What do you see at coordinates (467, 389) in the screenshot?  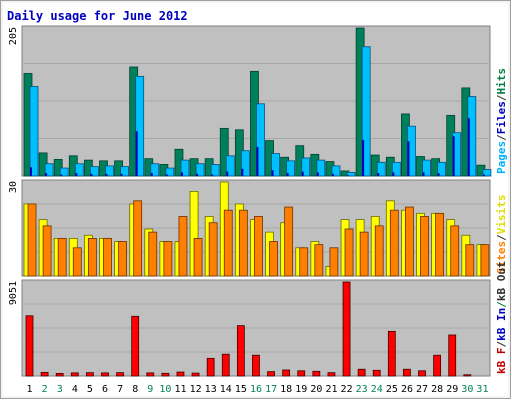 I see `x-tick-label-day-30: 30` at bounding box center [467, 389].